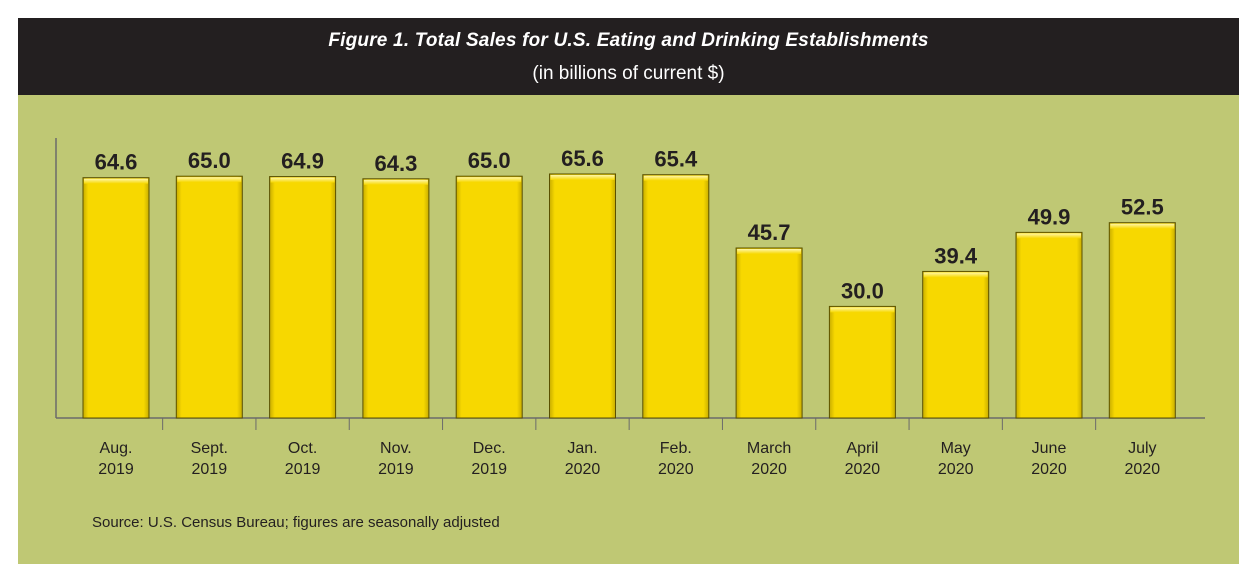  Describe the element at coordinates (209, 448) in the screenshot. I see `x-tick-label: Sept.` at that location.